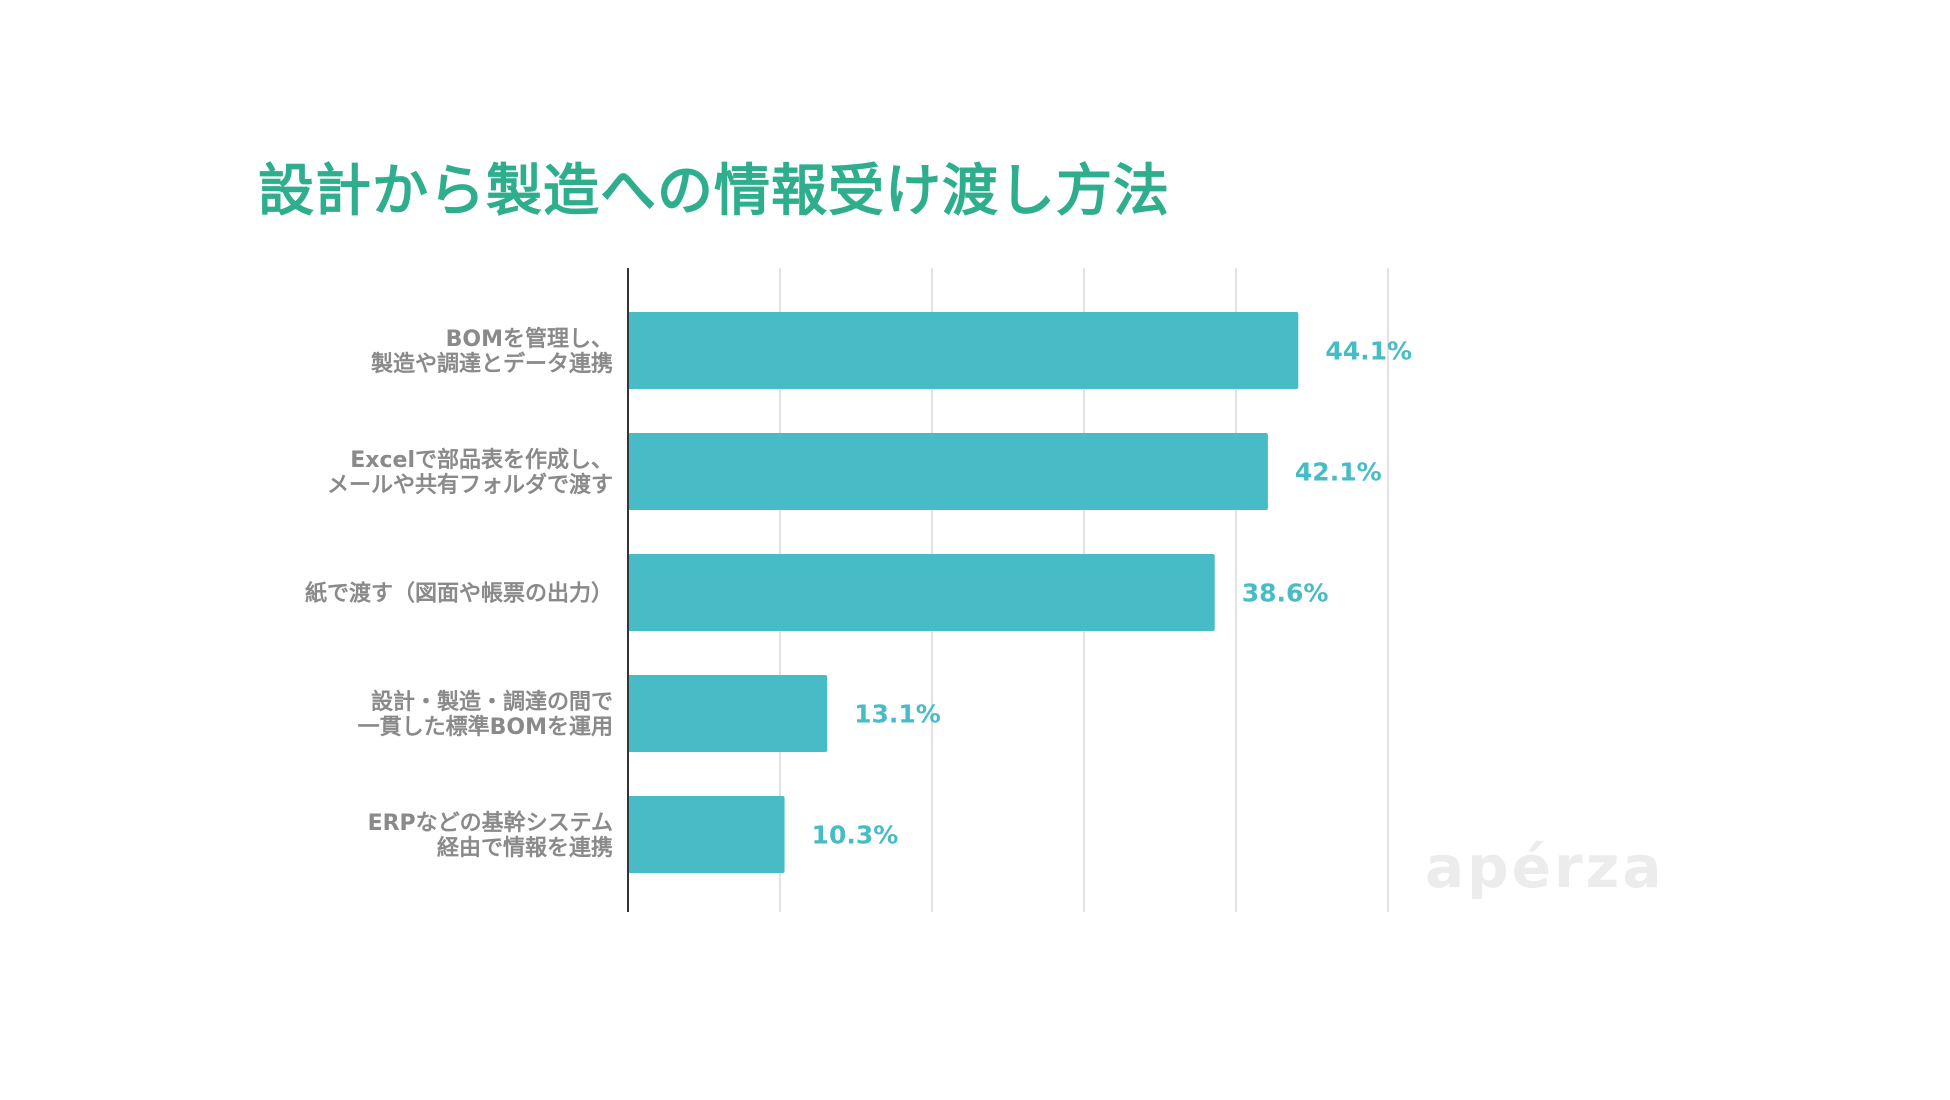 The image size is (1950, 1100). I want to click on value-label: 42.1%, so click(1338, 472).